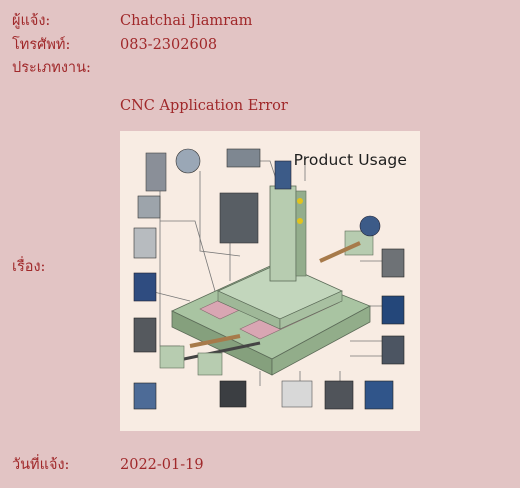 This screenshot has width=520, height=488. I want to click on subject-title: CNC Application Error, so click(204, 106).